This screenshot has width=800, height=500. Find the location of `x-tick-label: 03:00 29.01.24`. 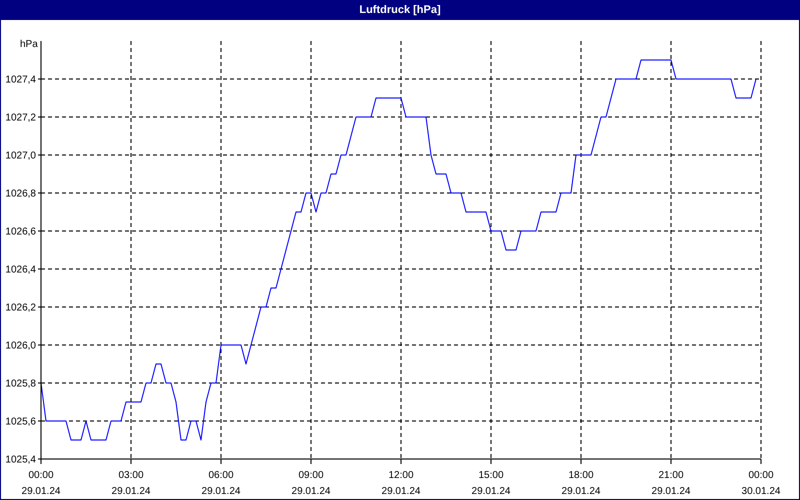

x-tick-label: 03:00 29.01.24 is located at coordinates (131, 483).